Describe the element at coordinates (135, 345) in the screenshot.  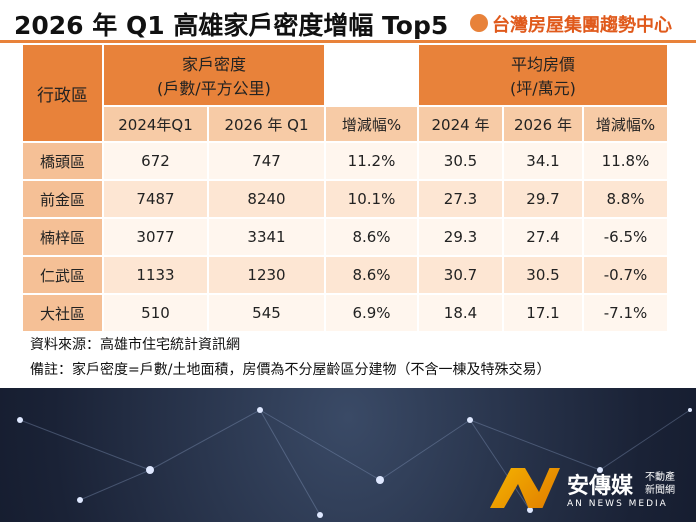
I see `note: 資料來源：高雄市住宅統計資訊網` at that location.